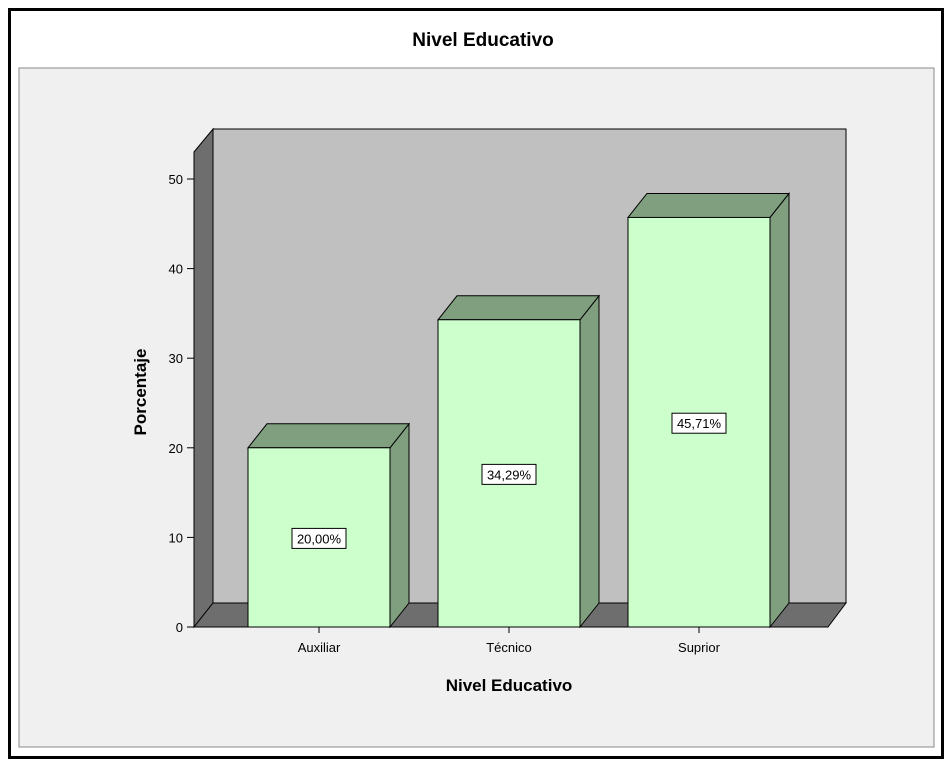 The height and width of the screenshot is (767, 950). What do you see at coordinates (509, 685) in the screenshot?
I see `x-axis-title: Nivel Educativo` at bounding box center [509, 685].